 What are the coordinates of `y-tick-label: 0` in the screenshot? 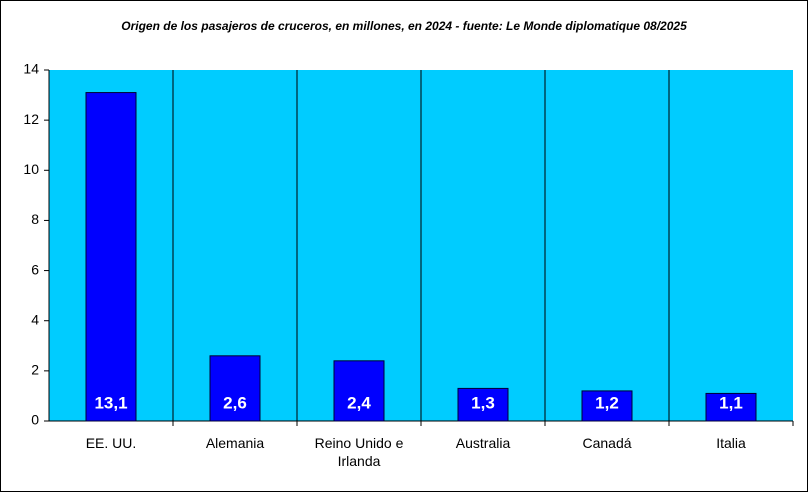 It's located at (35, 420).